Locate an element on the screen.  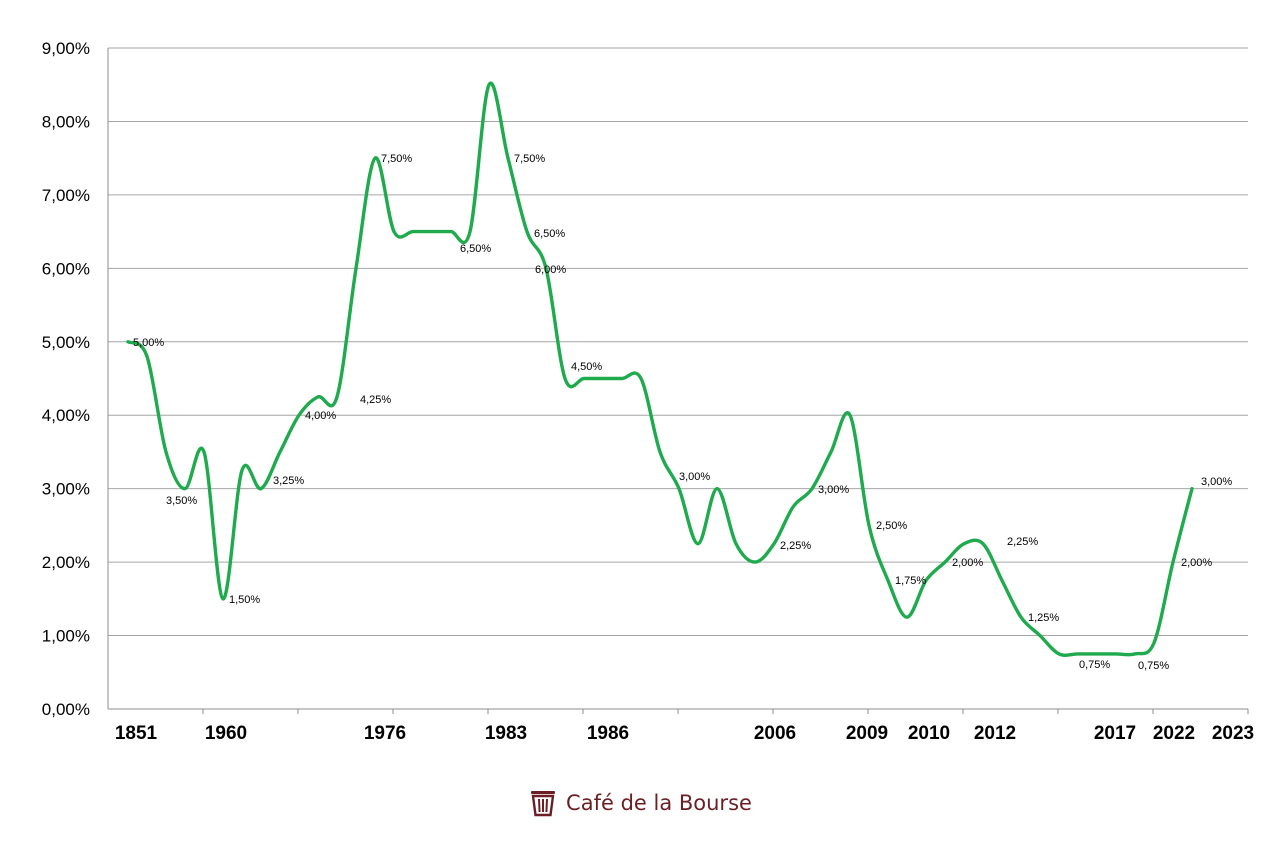
y-tick-label: 7,00% is located at coordinates (66, 195).